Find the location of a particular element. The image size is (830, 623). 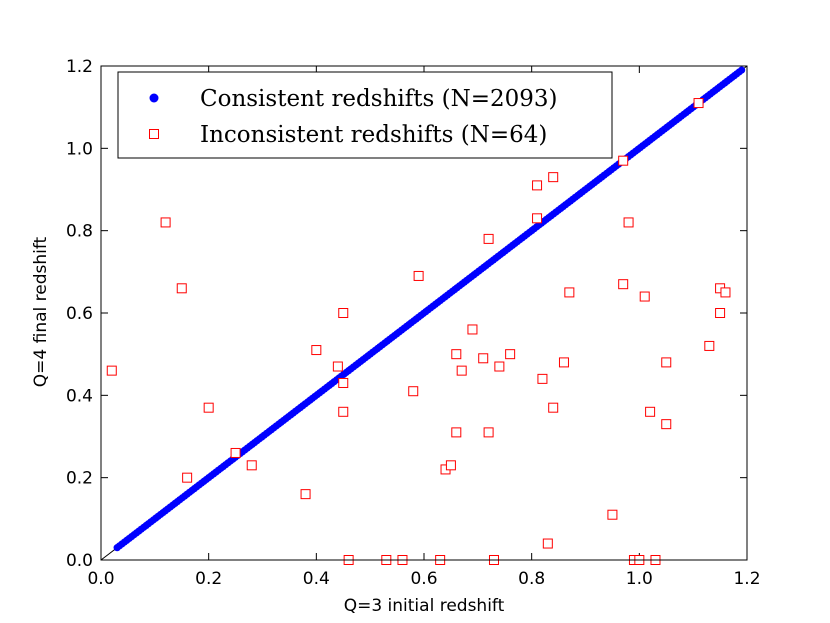

y-tick-label: 0.4 is located at coordinates (79, 396).